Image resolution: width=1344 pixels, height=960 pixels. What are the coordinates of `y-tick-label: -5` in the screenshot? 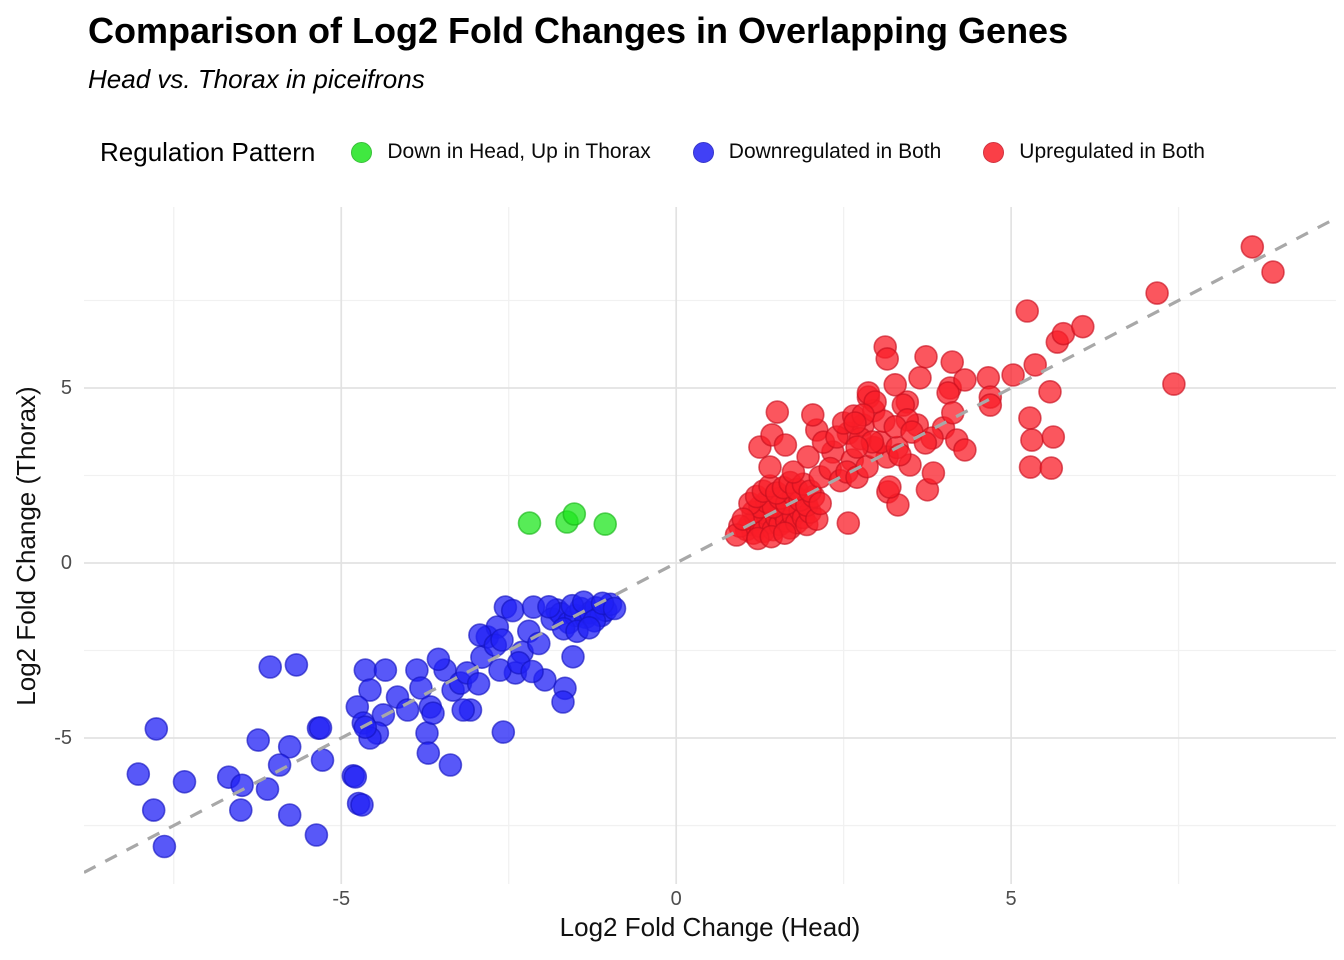 It's located at (63, 738).